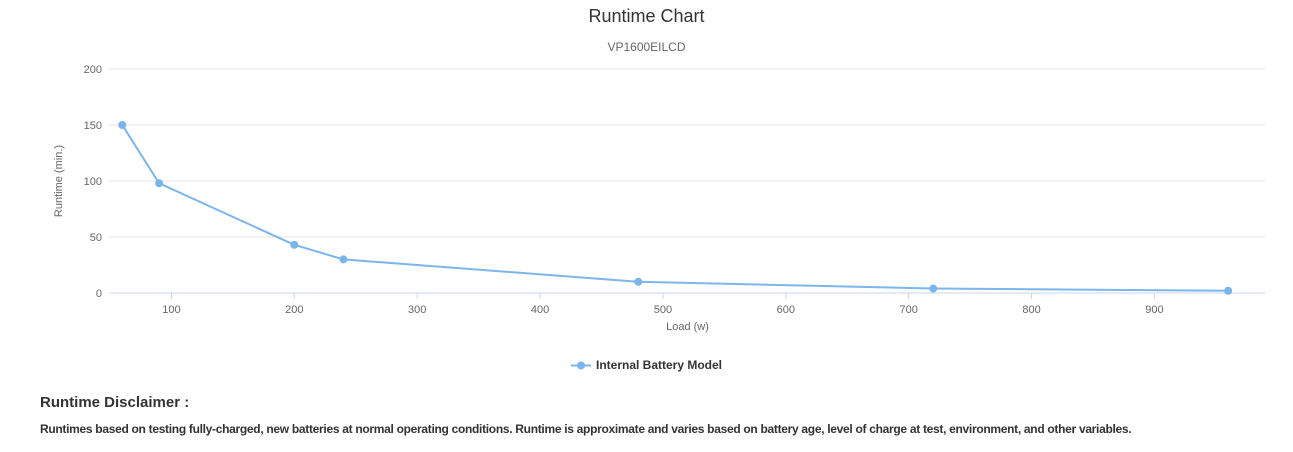 Image resolution: width=1293 pixels, height=452 pixels. What do you see at coordinates (294, 310) in the screenshot?
I see `x-tick-label: 200` at bounding box center [294, 310].